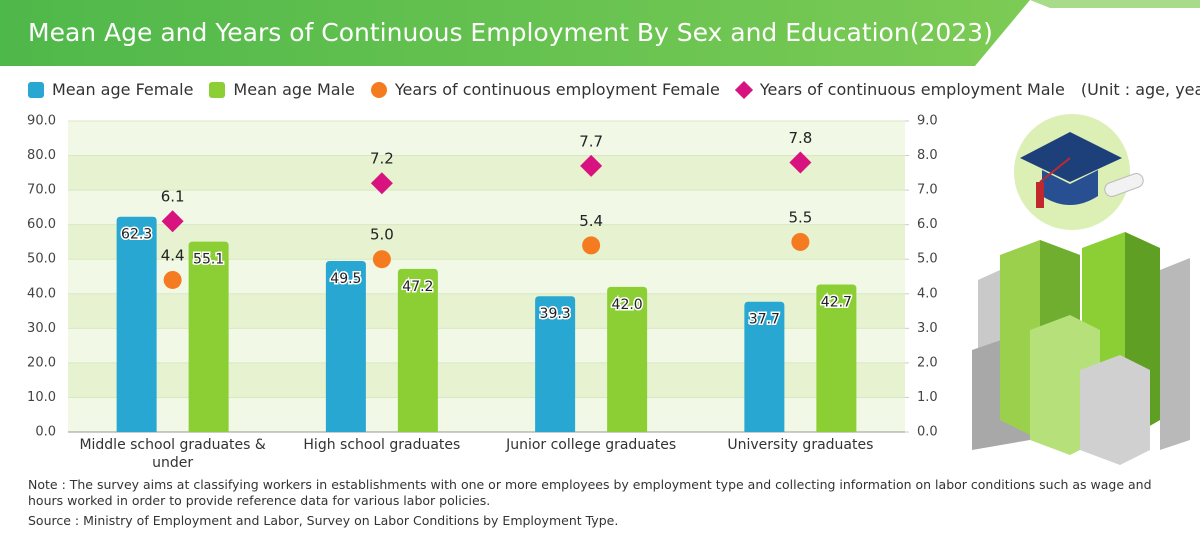  What do you see at coordinates (927, 362) in the screenshot?
I see `y2-tick-label: 2.0` at bounding box center [927, 362].